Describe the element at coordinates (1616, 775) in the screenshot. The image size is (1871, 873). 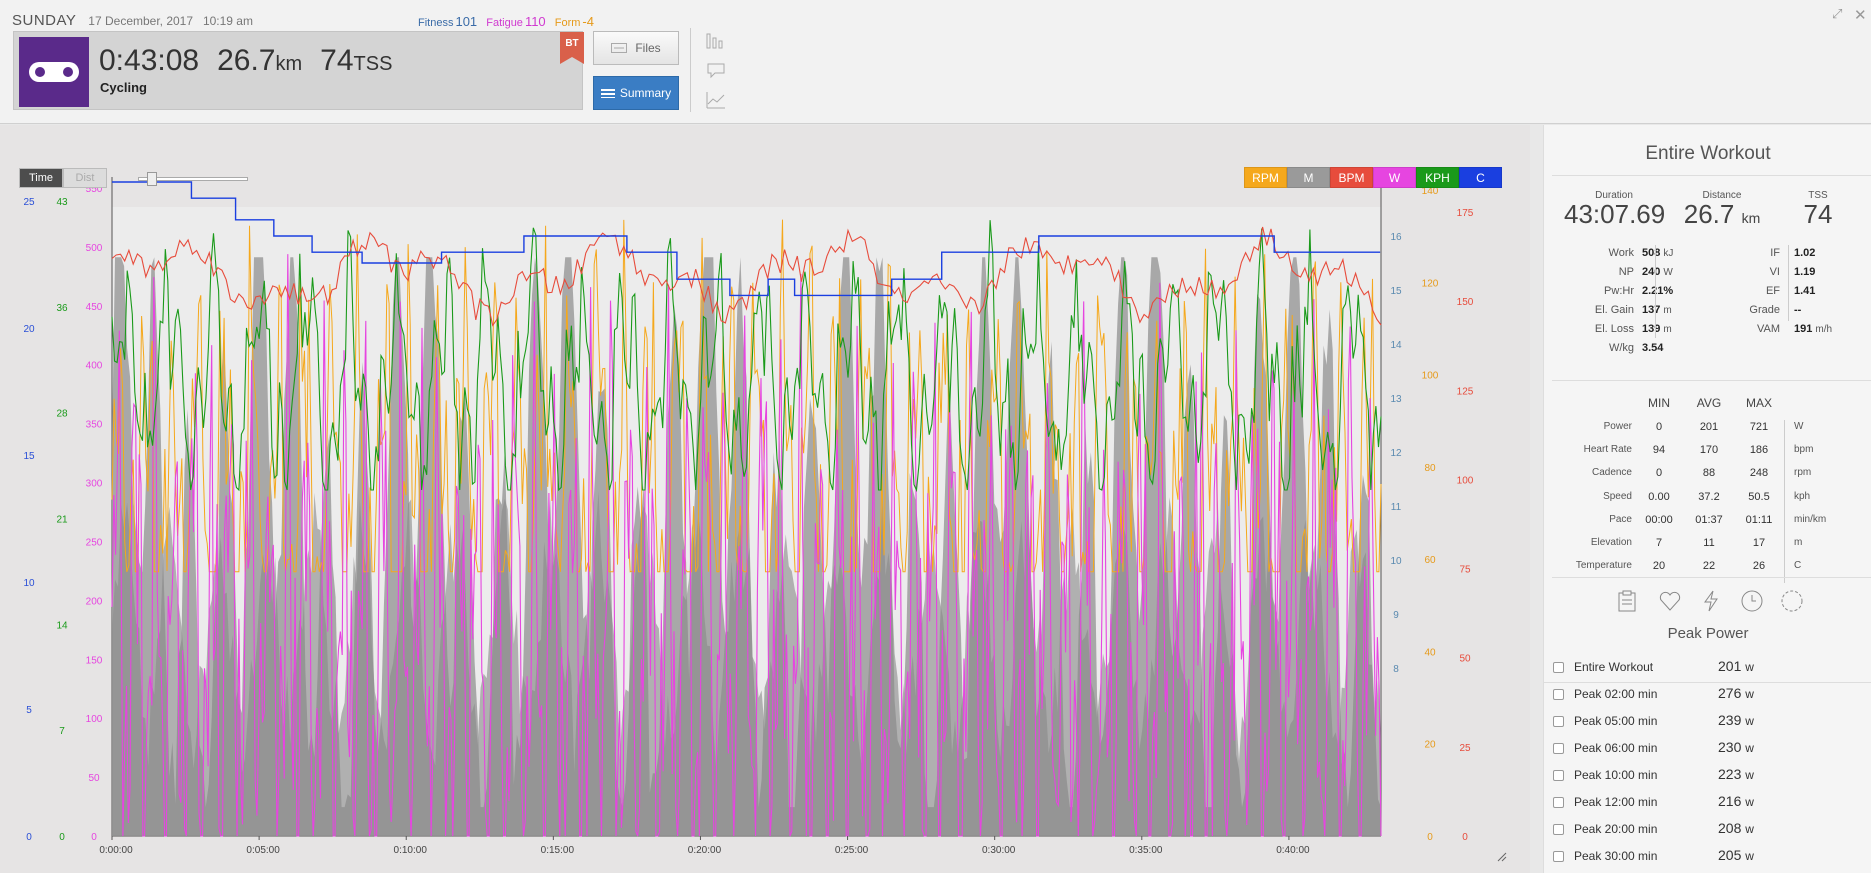
I see `peak-name: Peak 10:00 min` at that location.